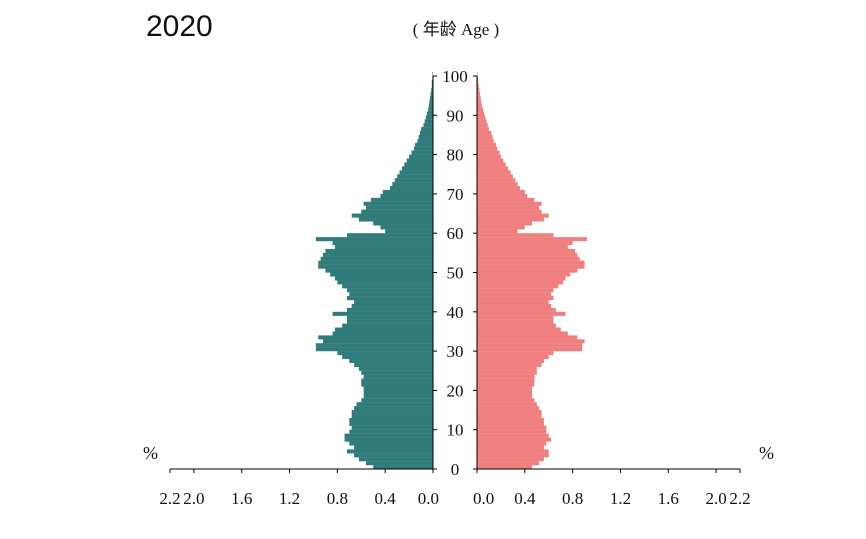  What do you see at coordinates (620, 498) in the screenshot?
I see `x-tick-label-right-1.2: 1.2` at bounding box center [620, 498].